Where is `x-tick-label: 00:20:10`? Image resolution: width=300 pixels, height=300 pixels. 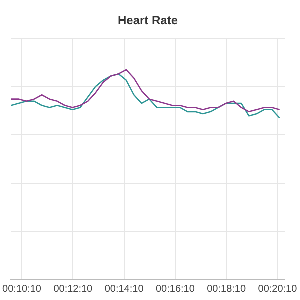
x-tick-label: 00:20:10 is located at coordinates (278, 289).